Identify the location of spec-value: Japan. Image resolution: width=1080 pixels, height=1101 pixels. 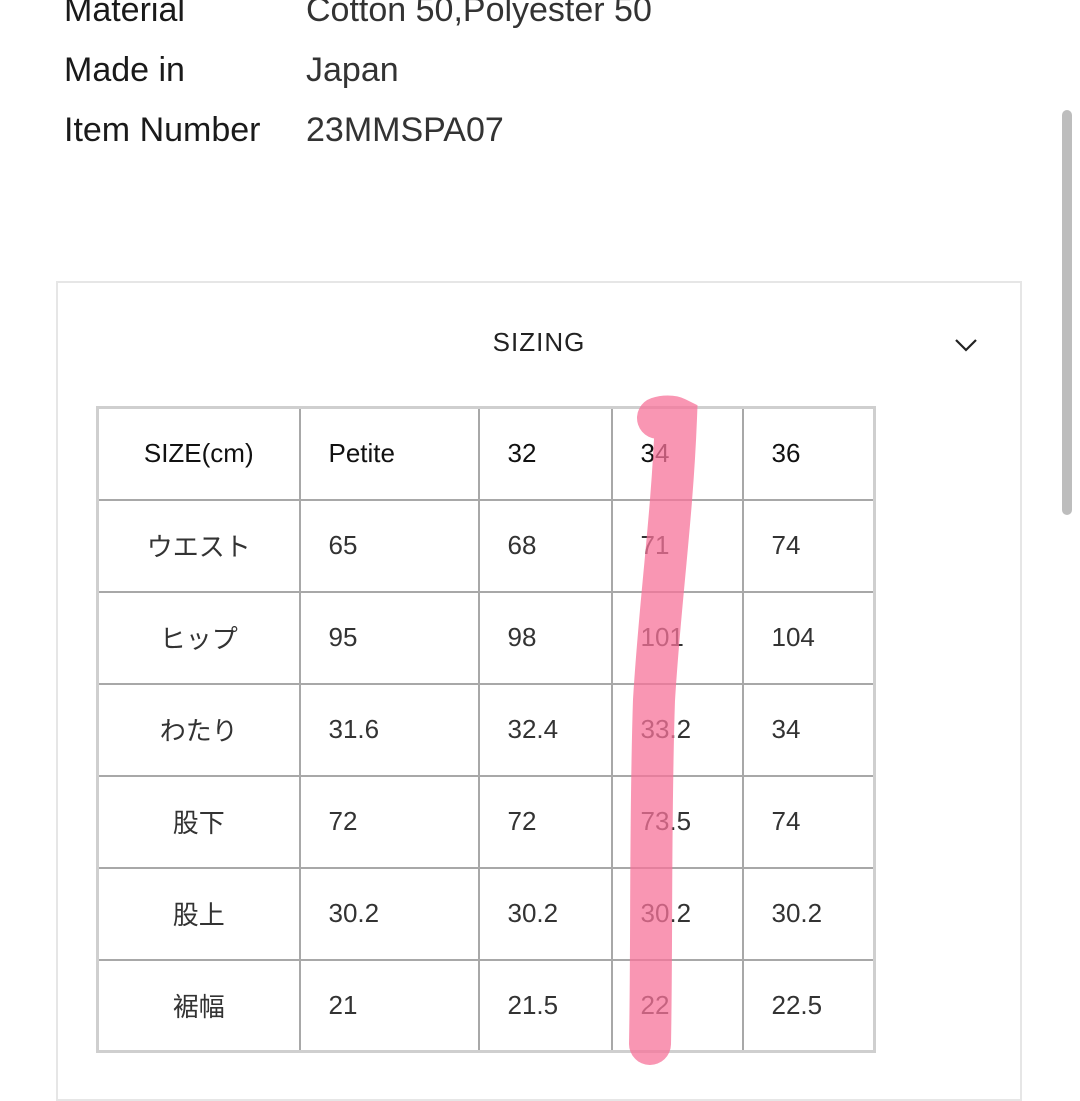
(352, 70).